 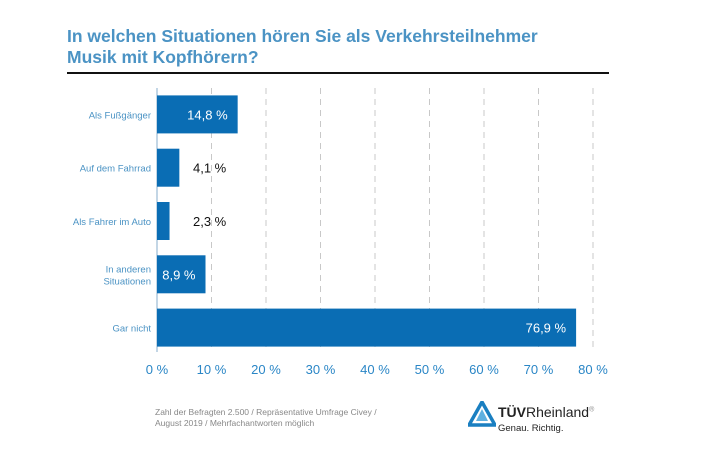 I want to click on data-label: 4,1 %, so click(x=210, y=168).